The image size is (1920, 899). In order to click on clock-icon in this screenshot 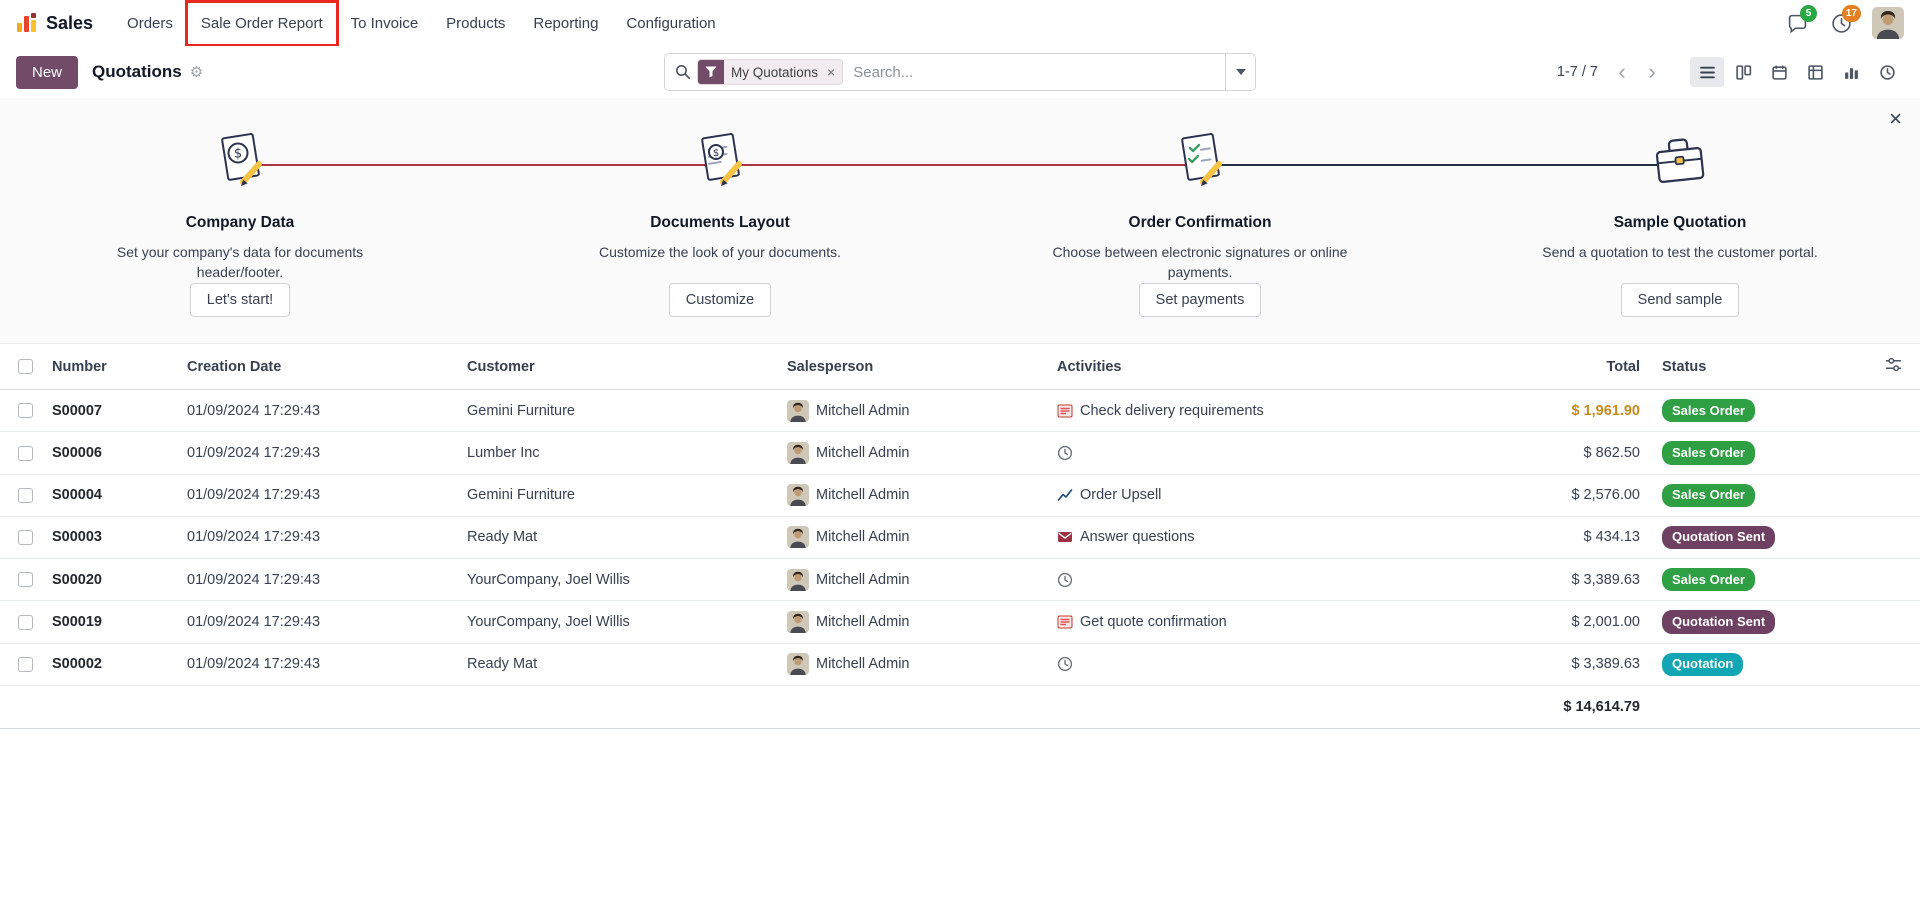, I will do `click(1841, 23)`.